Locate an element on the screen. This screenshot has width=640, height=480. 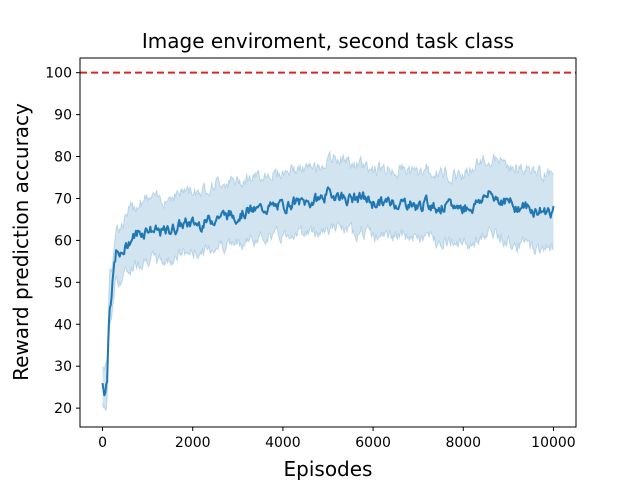
x-tick-label: 6000 is located at coordinates (373, 443).